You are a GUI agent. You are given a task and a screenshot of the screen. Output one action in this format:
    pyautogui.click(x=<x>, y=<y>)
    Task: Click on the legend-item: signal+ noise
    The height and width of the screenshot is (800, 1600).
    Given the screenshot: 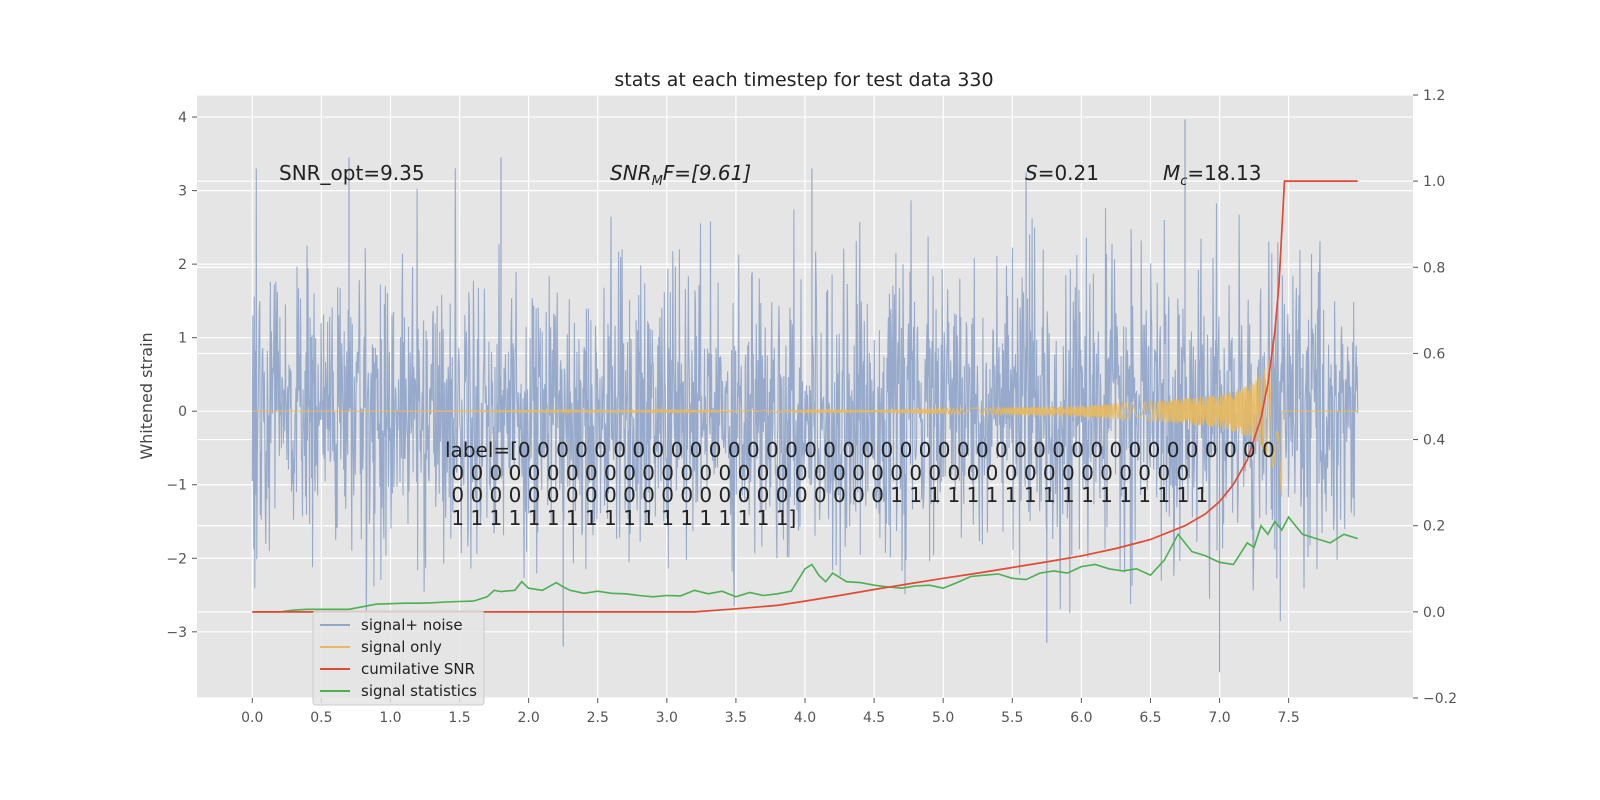 What is the action you would take?
    pyautogui.click(x=391, y=625)
    